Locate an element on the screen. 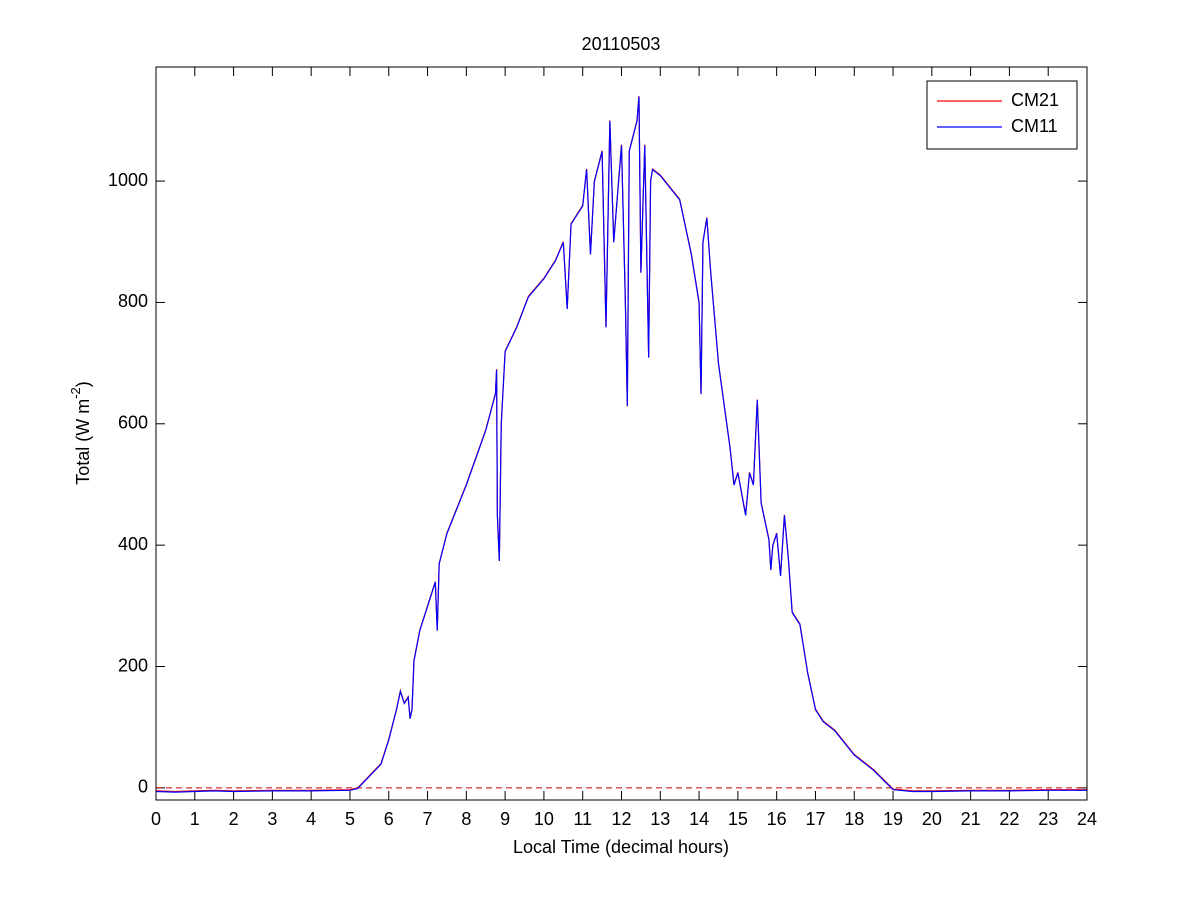 Image resolution: width=1201 pixels, height=900 pixels. y-tick-label: 600 is located at coordinates (133, 423).